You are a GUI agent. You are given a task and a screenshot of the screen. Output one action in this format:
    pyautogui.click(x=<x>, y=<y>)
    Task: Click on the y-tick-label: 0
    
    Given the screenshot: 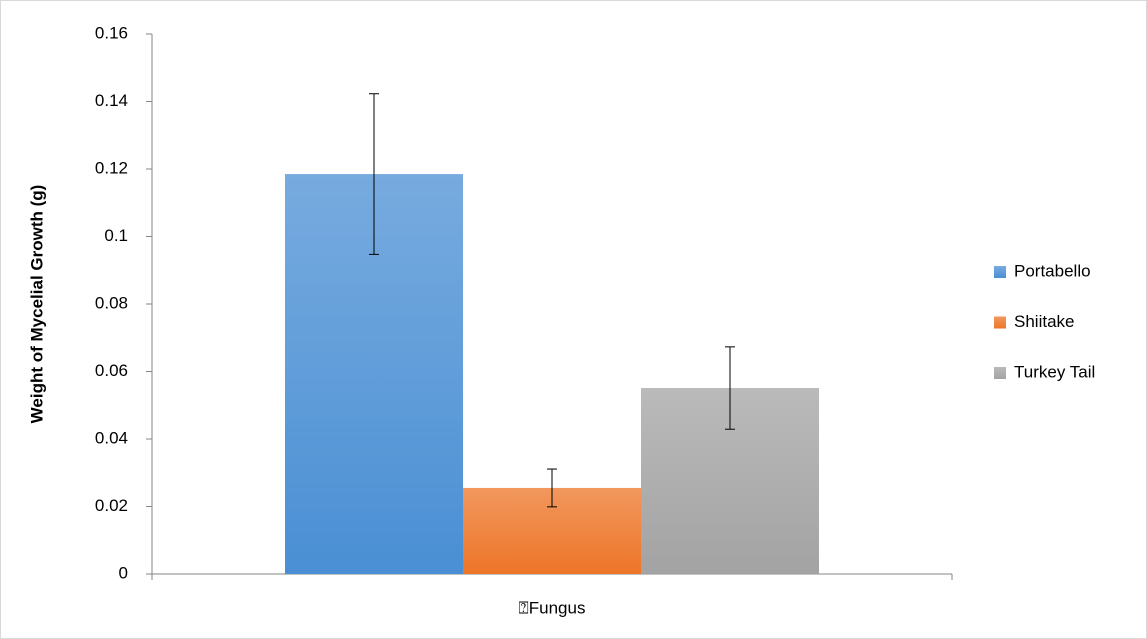 What is the action you would take?
    pyautogui.click(x=123, y=572)
    